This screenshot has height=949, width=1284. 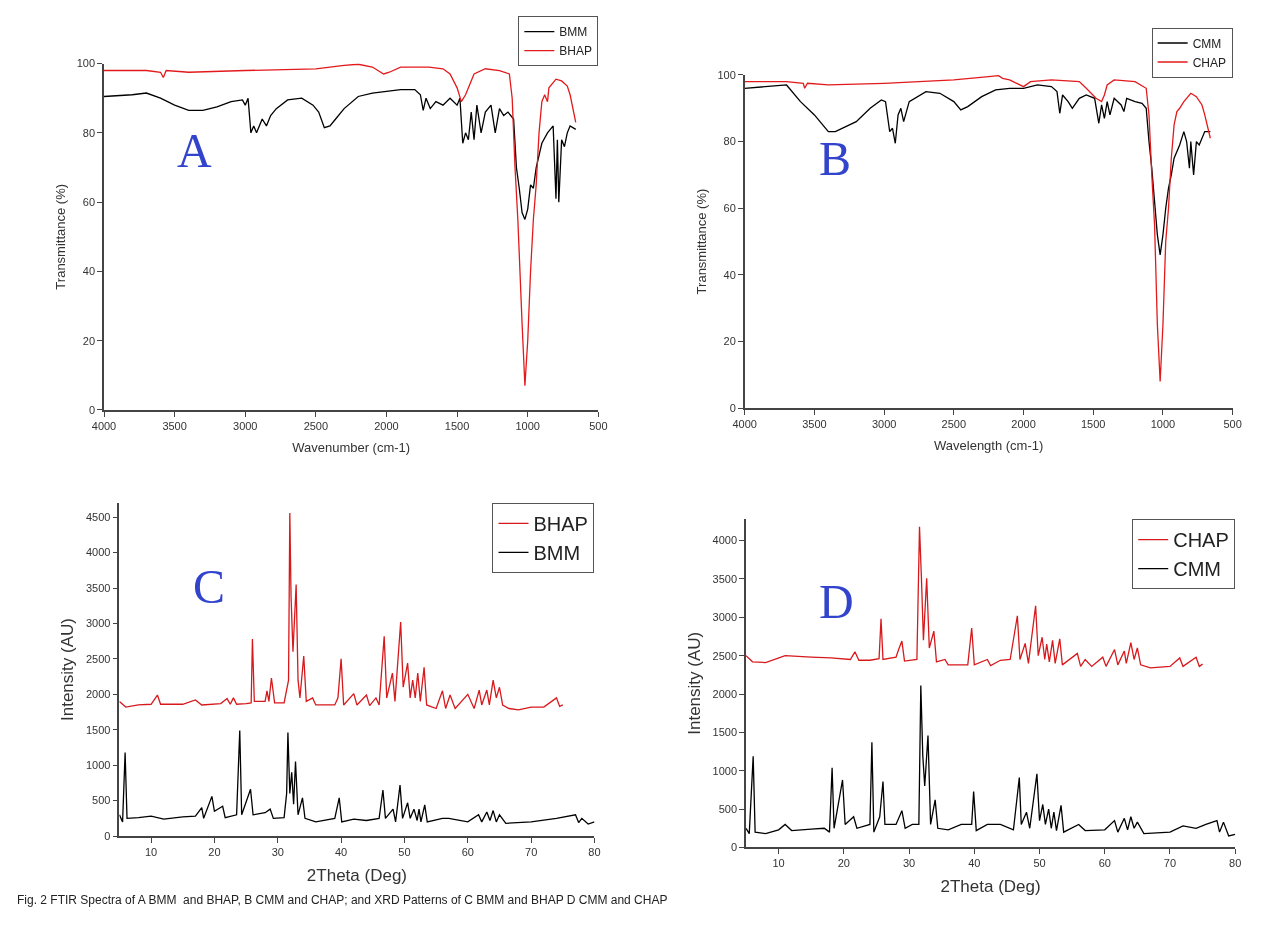 I want to click on x-axis-title: Wavenumber (cm-1), so click(x=351, y=448).